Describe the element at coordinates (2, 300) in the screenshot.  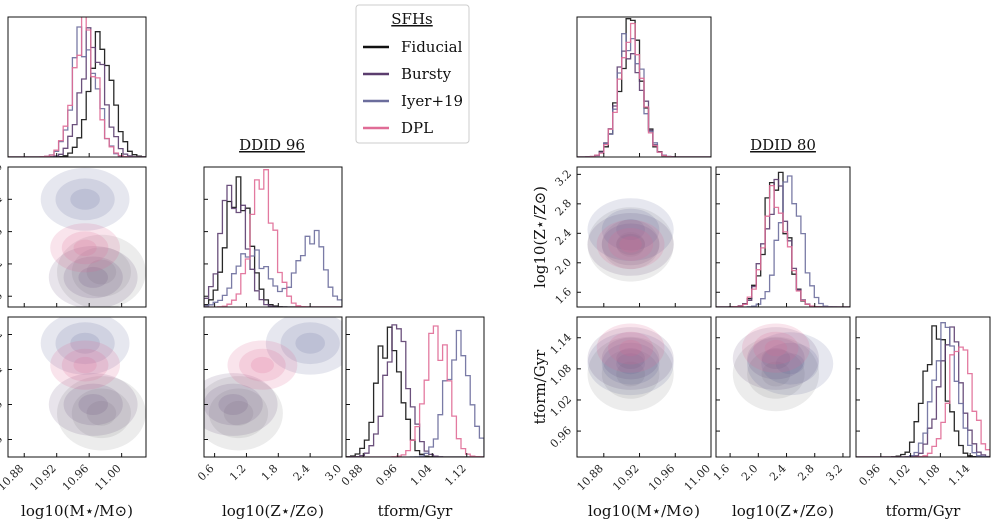
I see `y-tick-label: 0.6` at that location.